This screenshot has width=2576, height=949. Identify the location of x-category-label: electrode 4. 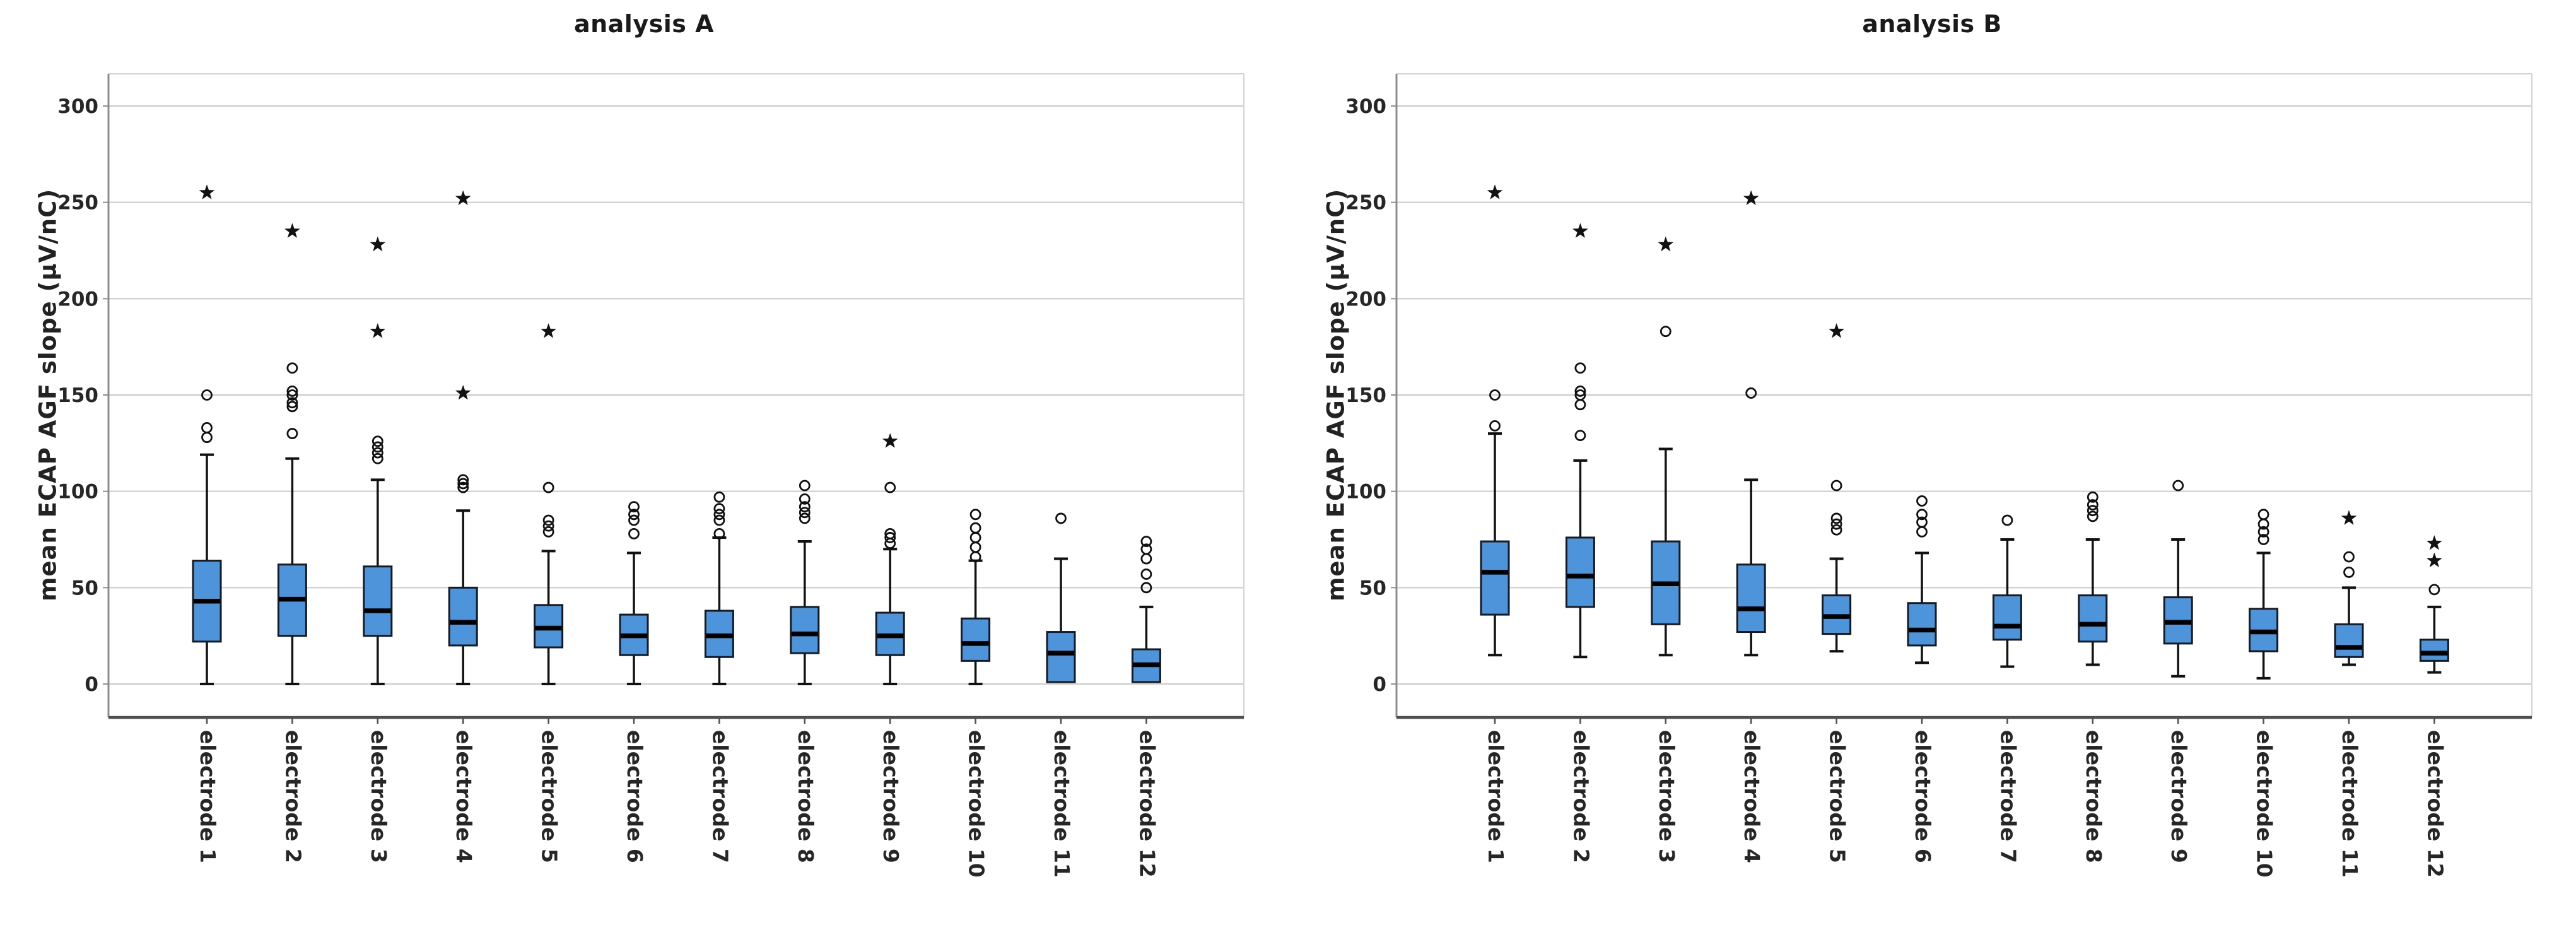
(464, 796).